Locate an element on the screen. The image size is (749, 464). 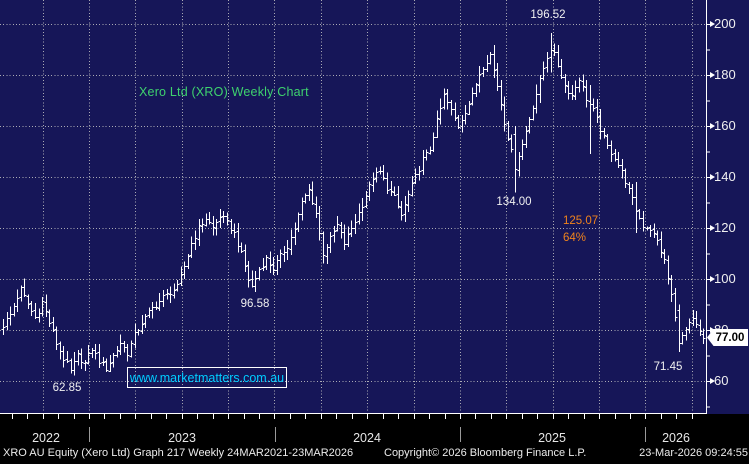
annotation-low-71: 71.45 is located at coordinates (668, 367).